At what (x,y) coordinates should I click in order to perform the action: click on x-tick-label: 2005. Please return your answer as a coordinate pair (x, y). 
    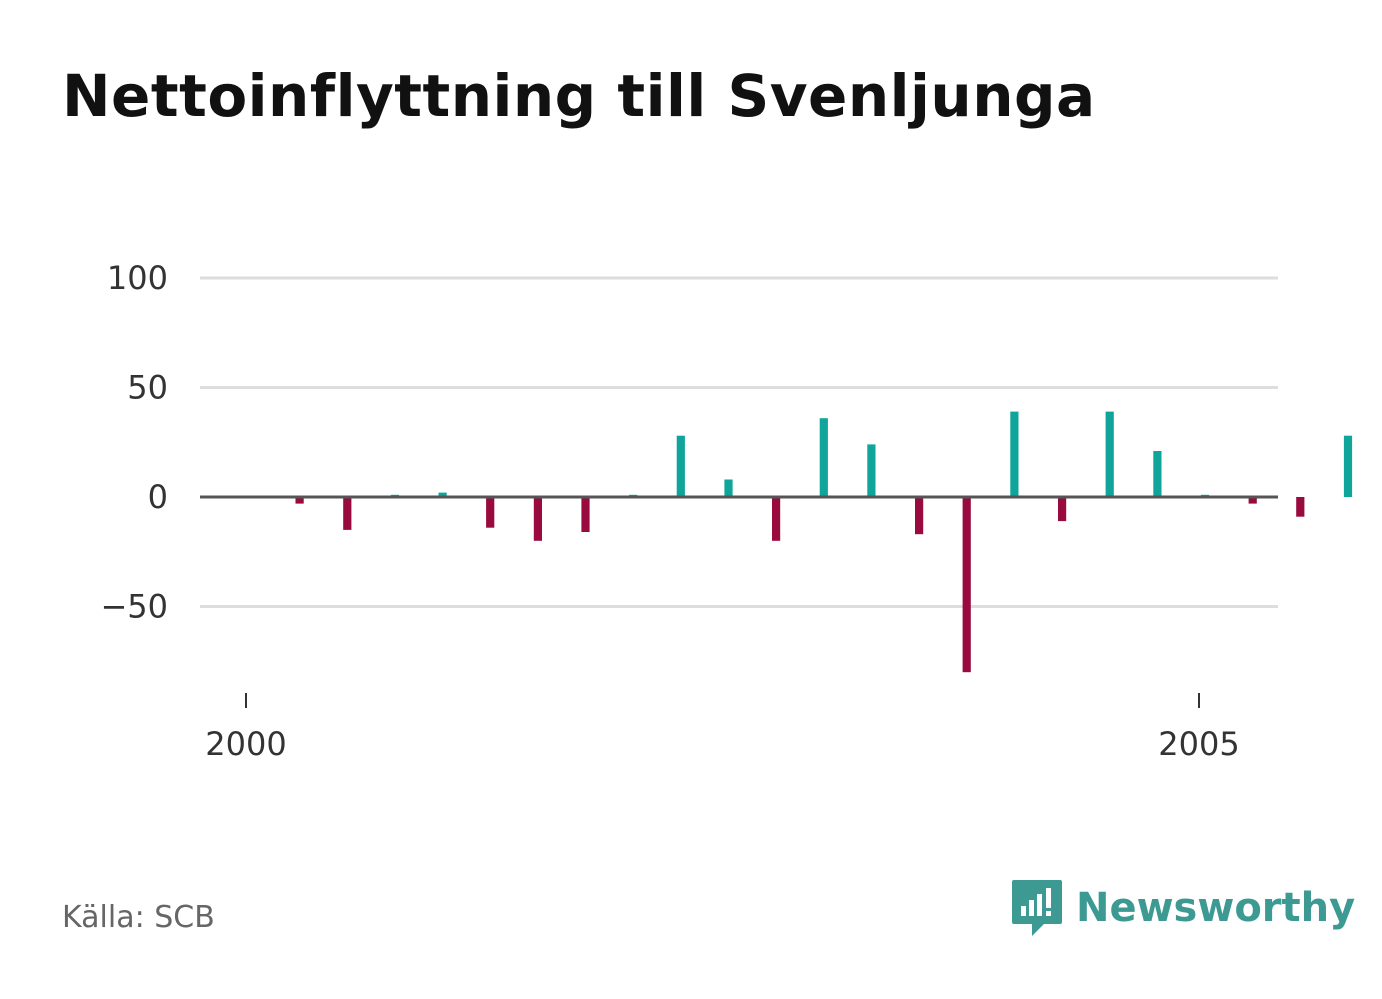
    Looking at the image, I should click on (1198, 744).